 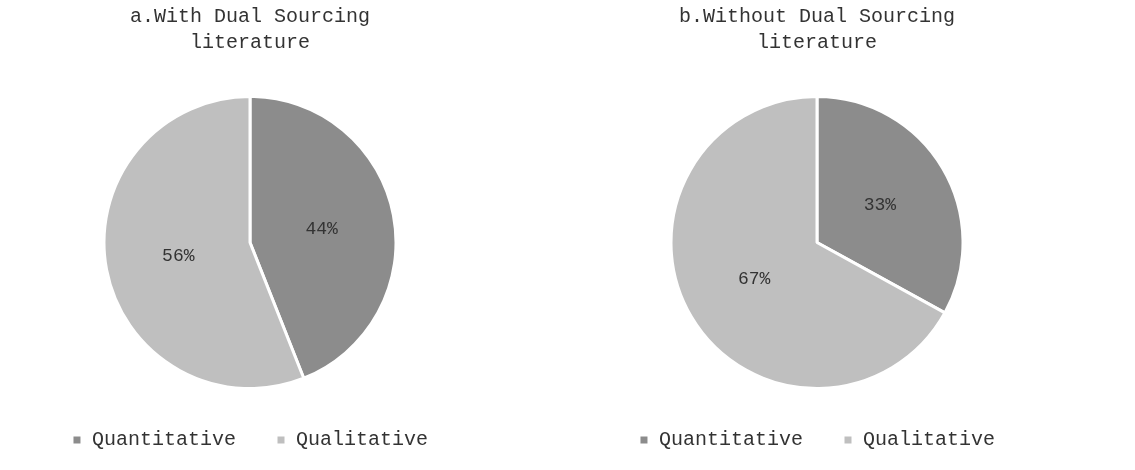 I want to click on data-label: 33%, so click(x=880, y=205).